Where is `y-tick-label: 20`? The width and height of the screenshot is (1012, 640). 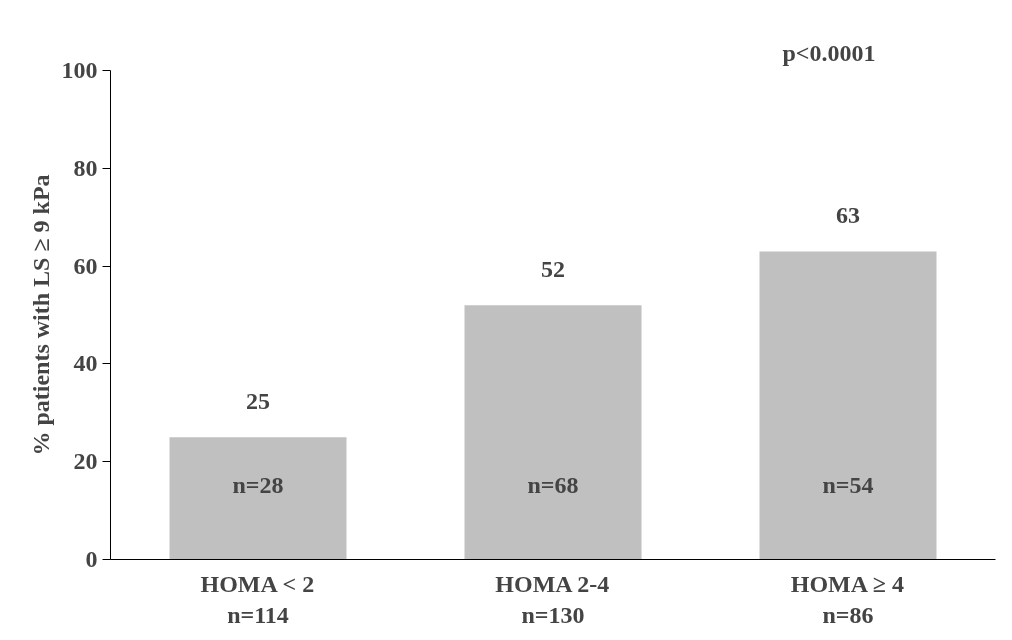 y-tick-label: 20 is located at coordinates (85, 461).